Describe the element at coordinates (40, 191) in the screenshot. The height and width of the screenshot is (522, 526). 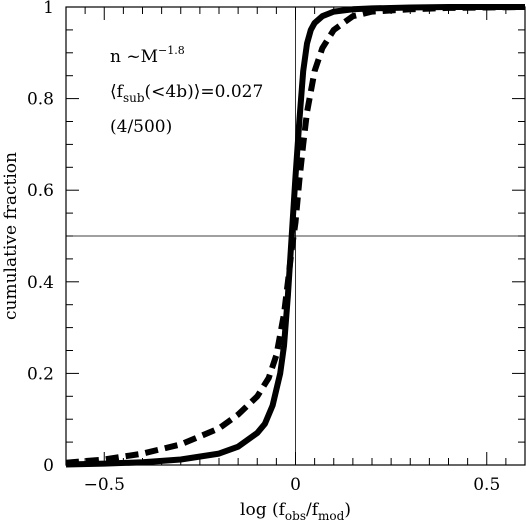
I see `y-tick-label: 0.6` at that location.